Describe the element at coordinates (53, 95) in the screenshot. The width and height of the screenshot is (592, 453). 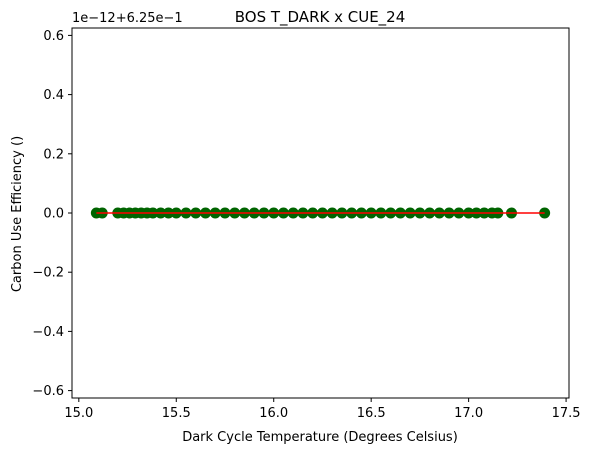
I see `y-tick-label: 0.4` at that location.